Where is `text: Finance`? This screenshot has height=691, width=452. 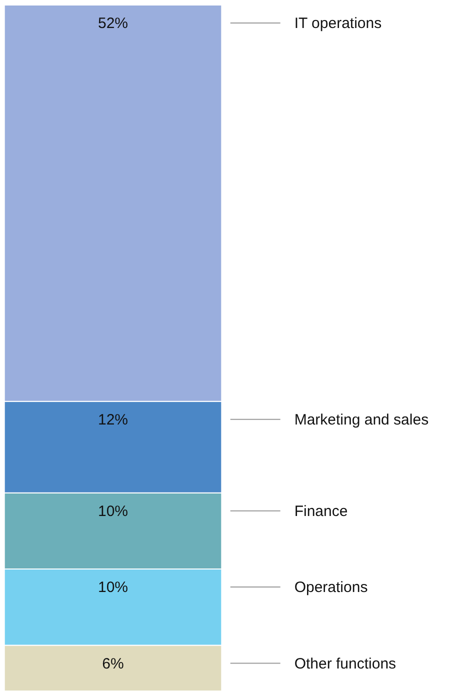 text: Finance is located at coordinates (321, 511).